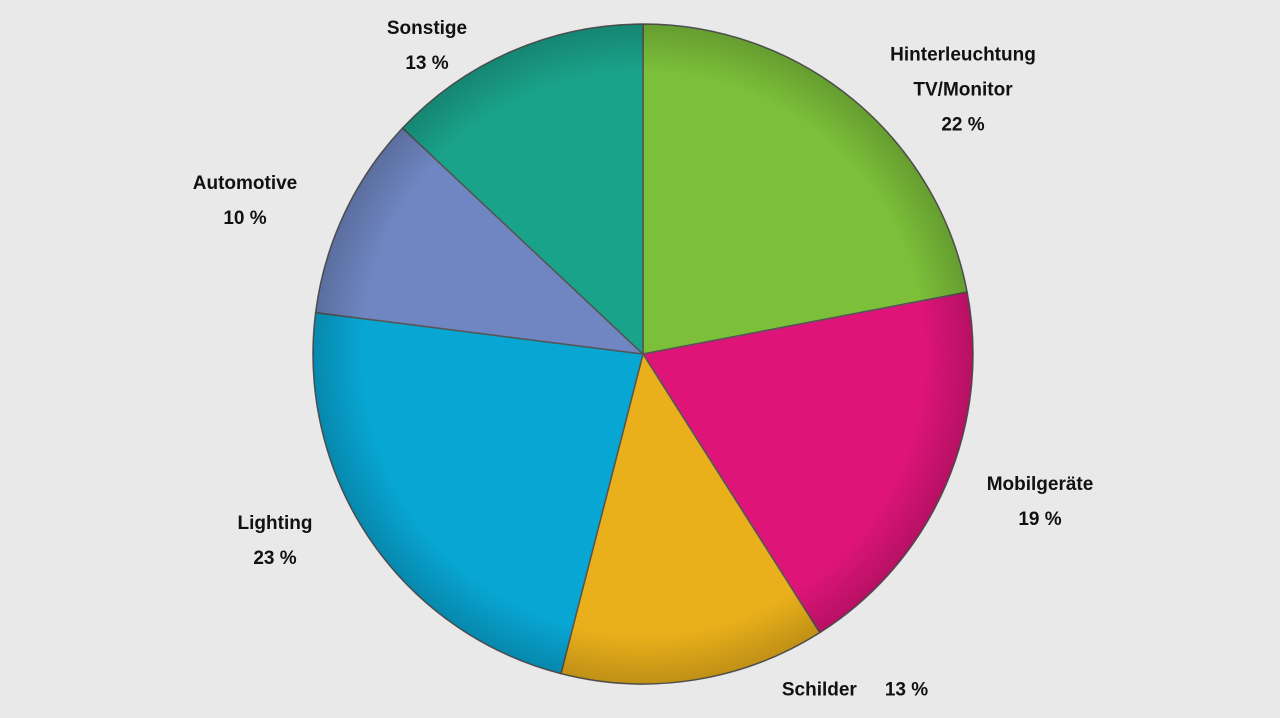 This screenshot has width=1280, height=718. What do you see at coordinates (1040, 484) in the screenshot?
I see `category-label: Mobilgeräte` at bounding box center [1040, 484].